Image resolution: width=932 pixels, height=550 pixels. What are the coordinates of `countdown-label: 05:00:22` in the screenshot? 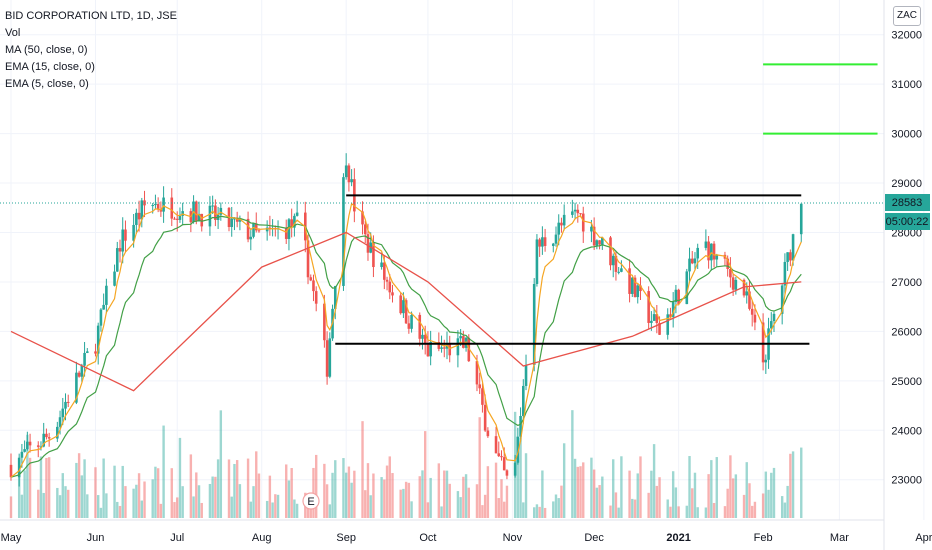 It's located at (907, 222).